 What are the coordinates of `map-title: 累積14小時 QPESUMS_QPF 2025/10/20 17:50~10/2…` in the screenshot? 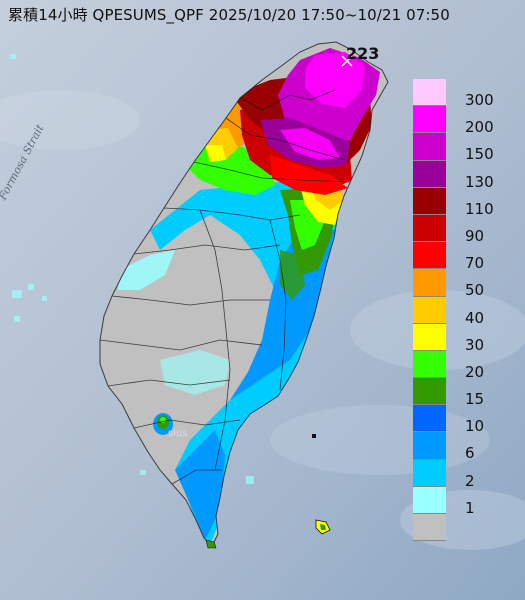 It's located at (229, 15).